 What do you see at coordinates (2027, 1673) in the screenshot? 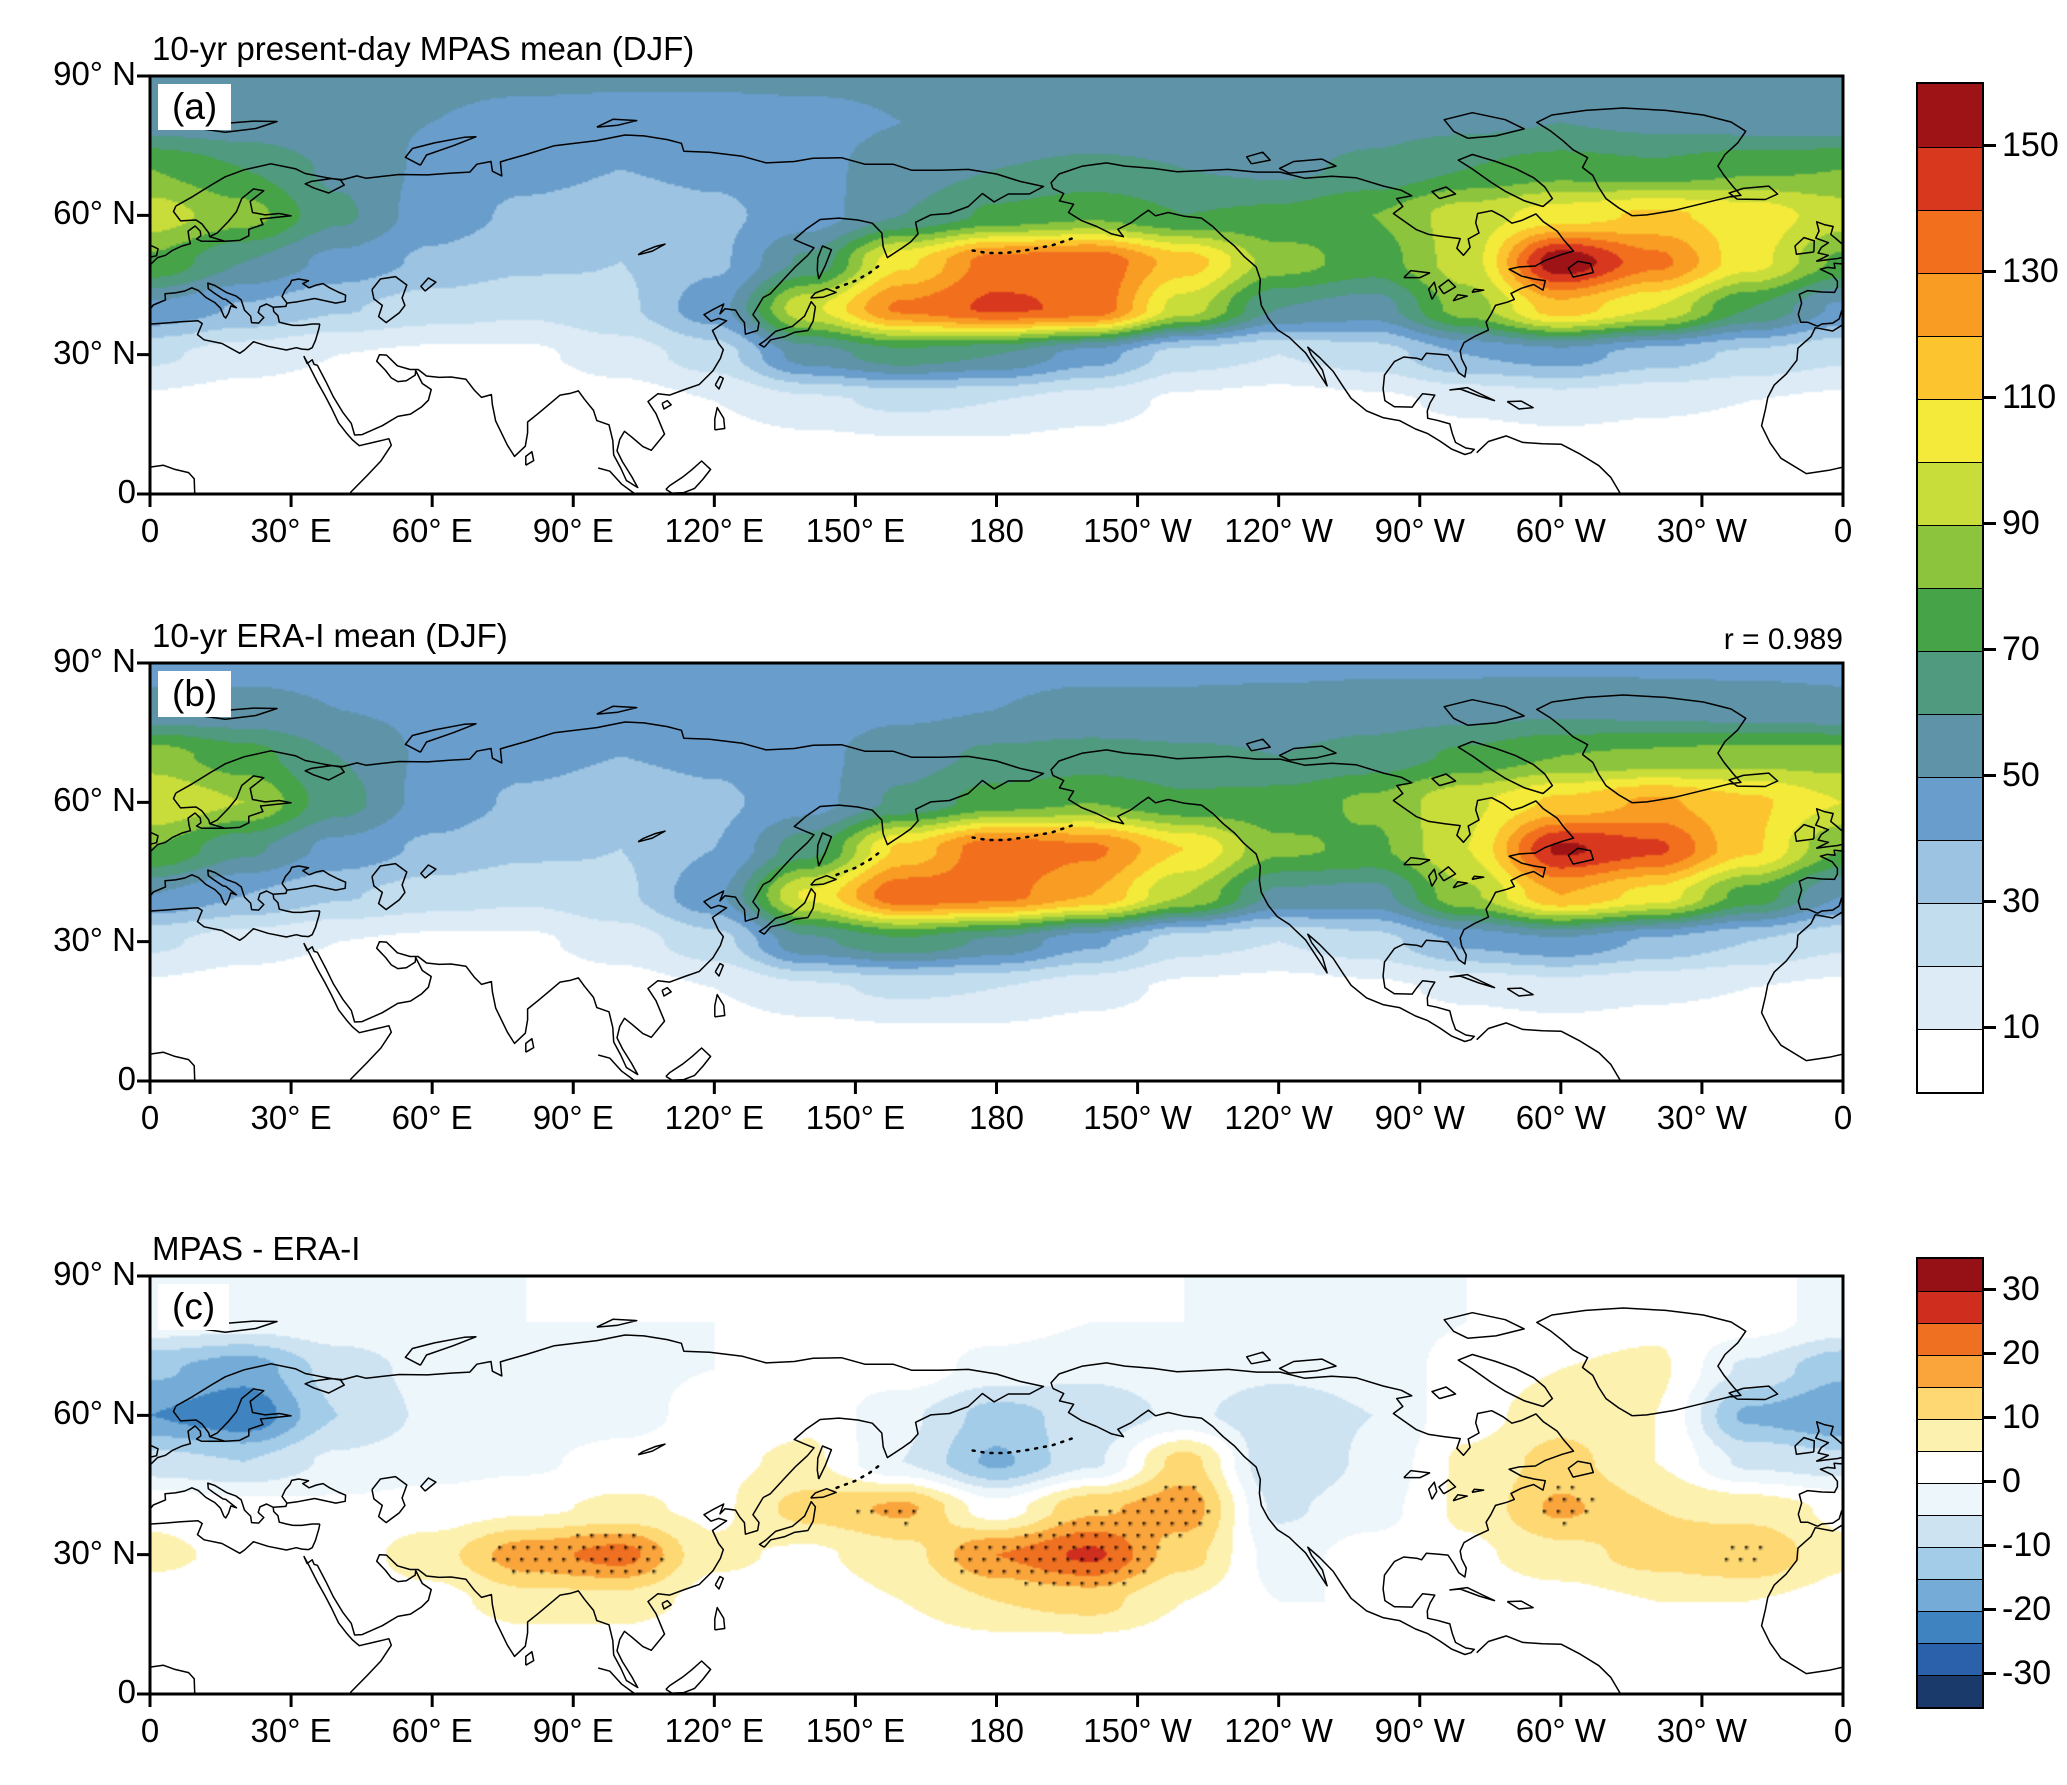
I see `colorbar-tick-label: -30` at bounding box center [2027, 1673].